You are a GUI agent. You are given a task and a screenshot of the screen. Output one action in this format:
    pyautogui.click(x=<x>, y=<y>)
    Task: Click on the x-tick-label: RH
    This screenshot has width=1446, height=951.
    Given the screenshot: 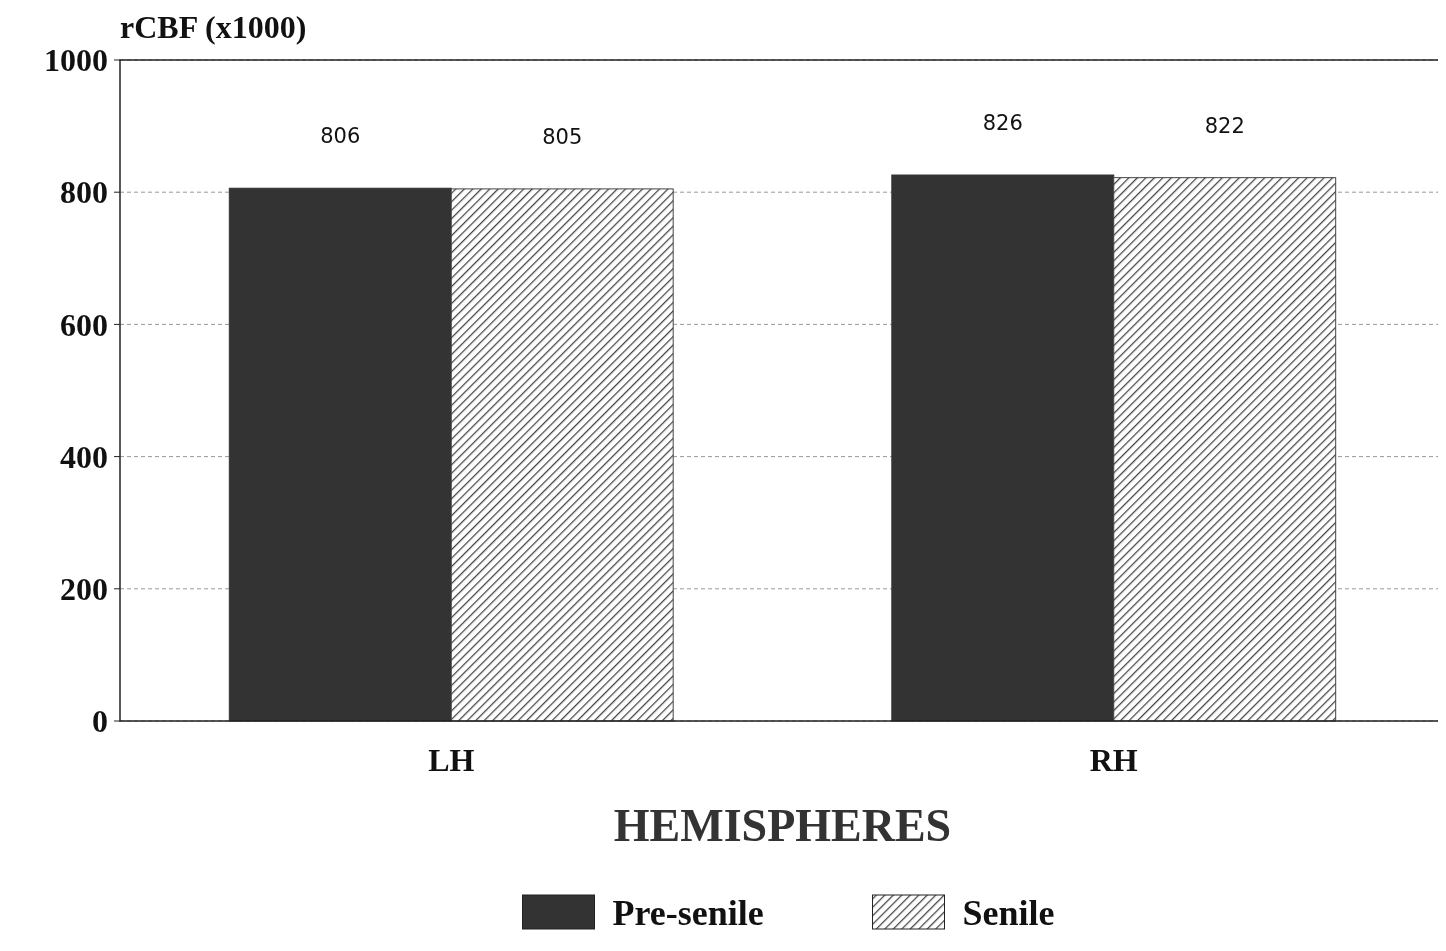 What is the action you would take?
    pyautogui.click(x=1113, y=760)
    